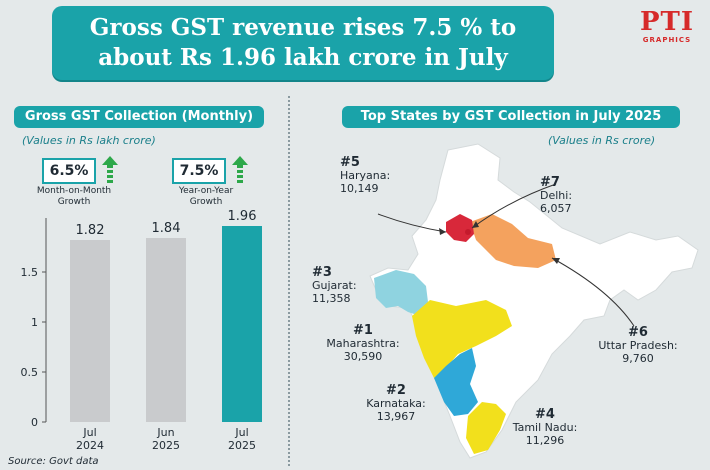 This screenshot has width=710, height=470. I want to click on left-panel-title: Gross GST Collection (Monthly), so click(139, 117).